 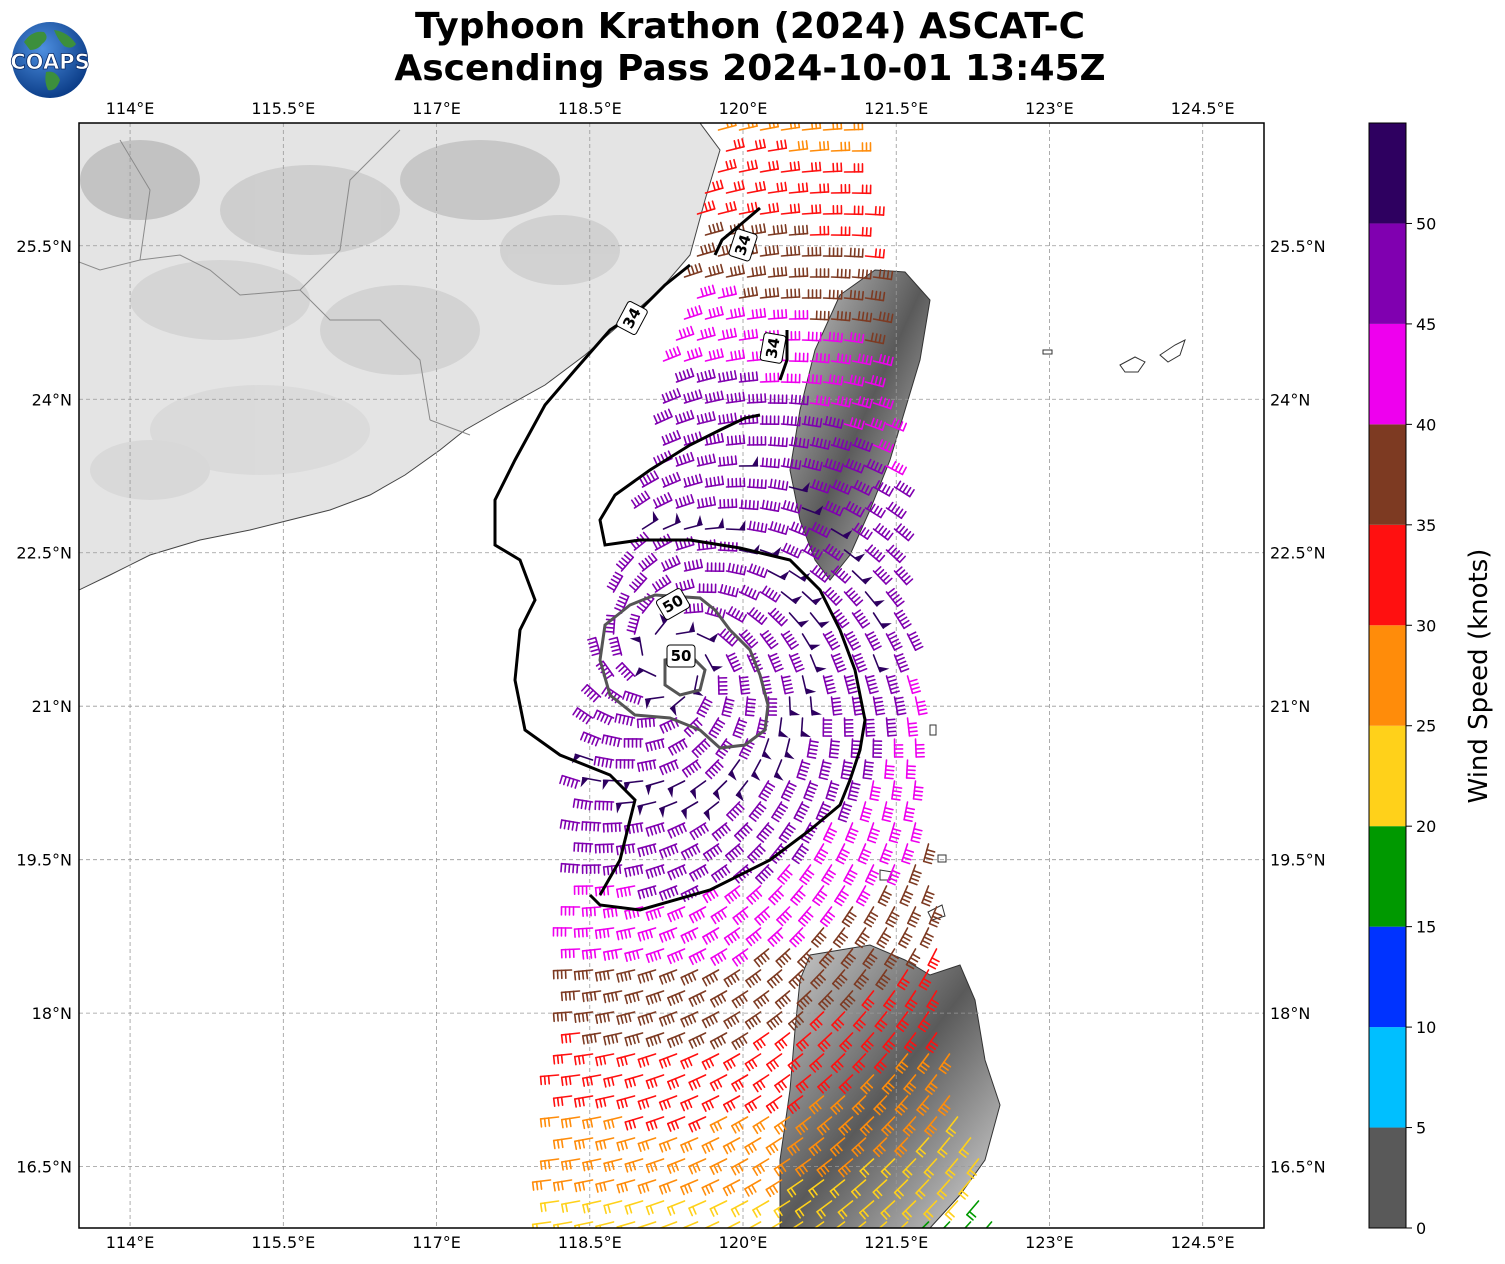 I want to click on contour-label: 34, so click(x=773, y=348).